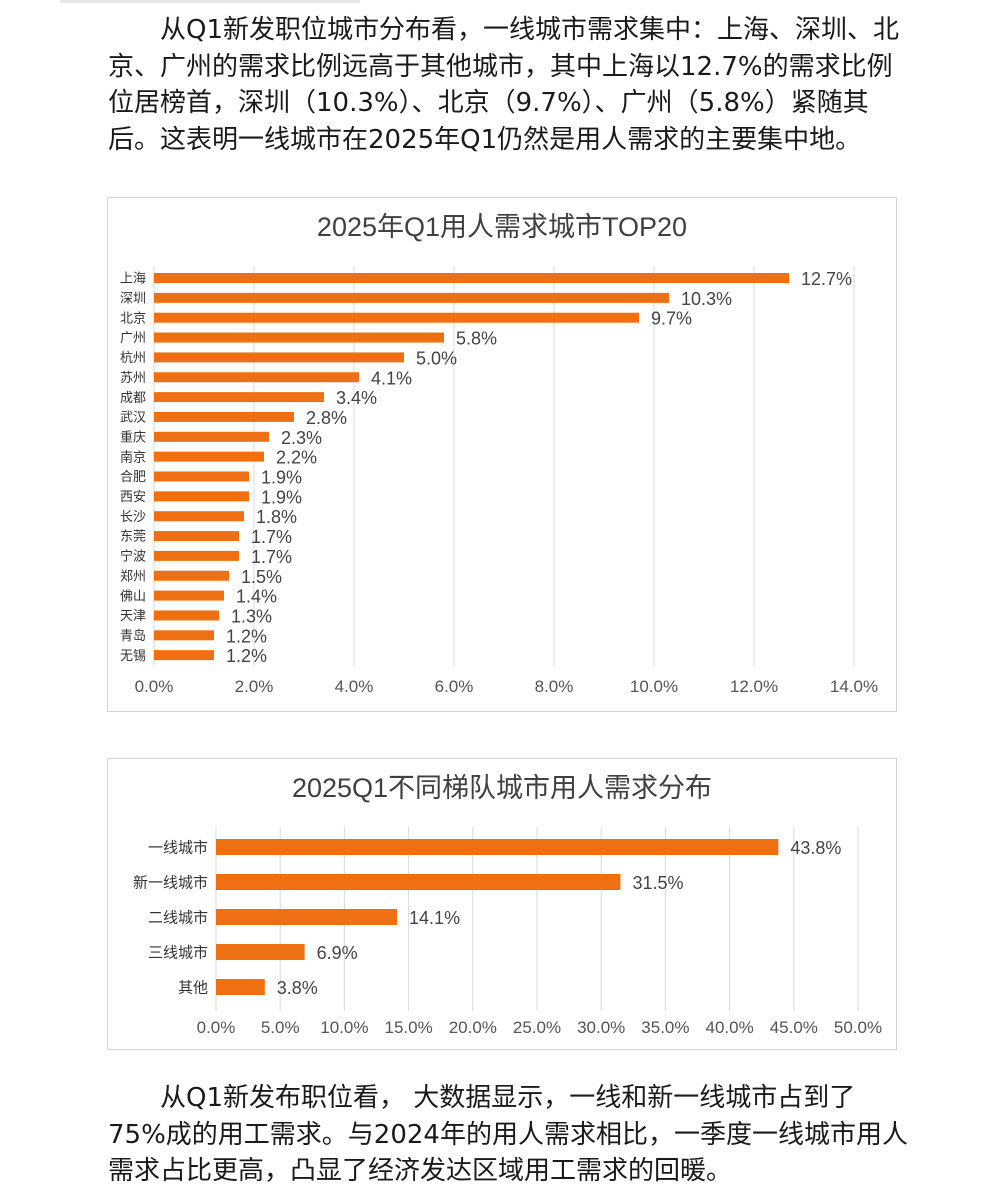  I want to click on data-label: 1.3%, so click(251, 616).